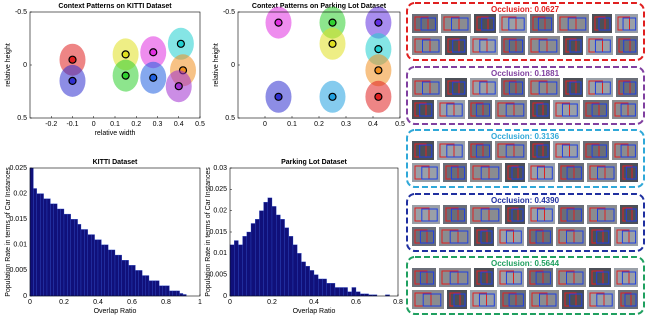  What do you see at coordinates (218, 275) in the screenshot?
I see `y-tick-label: 0.005` at bounding box center [218, 275].